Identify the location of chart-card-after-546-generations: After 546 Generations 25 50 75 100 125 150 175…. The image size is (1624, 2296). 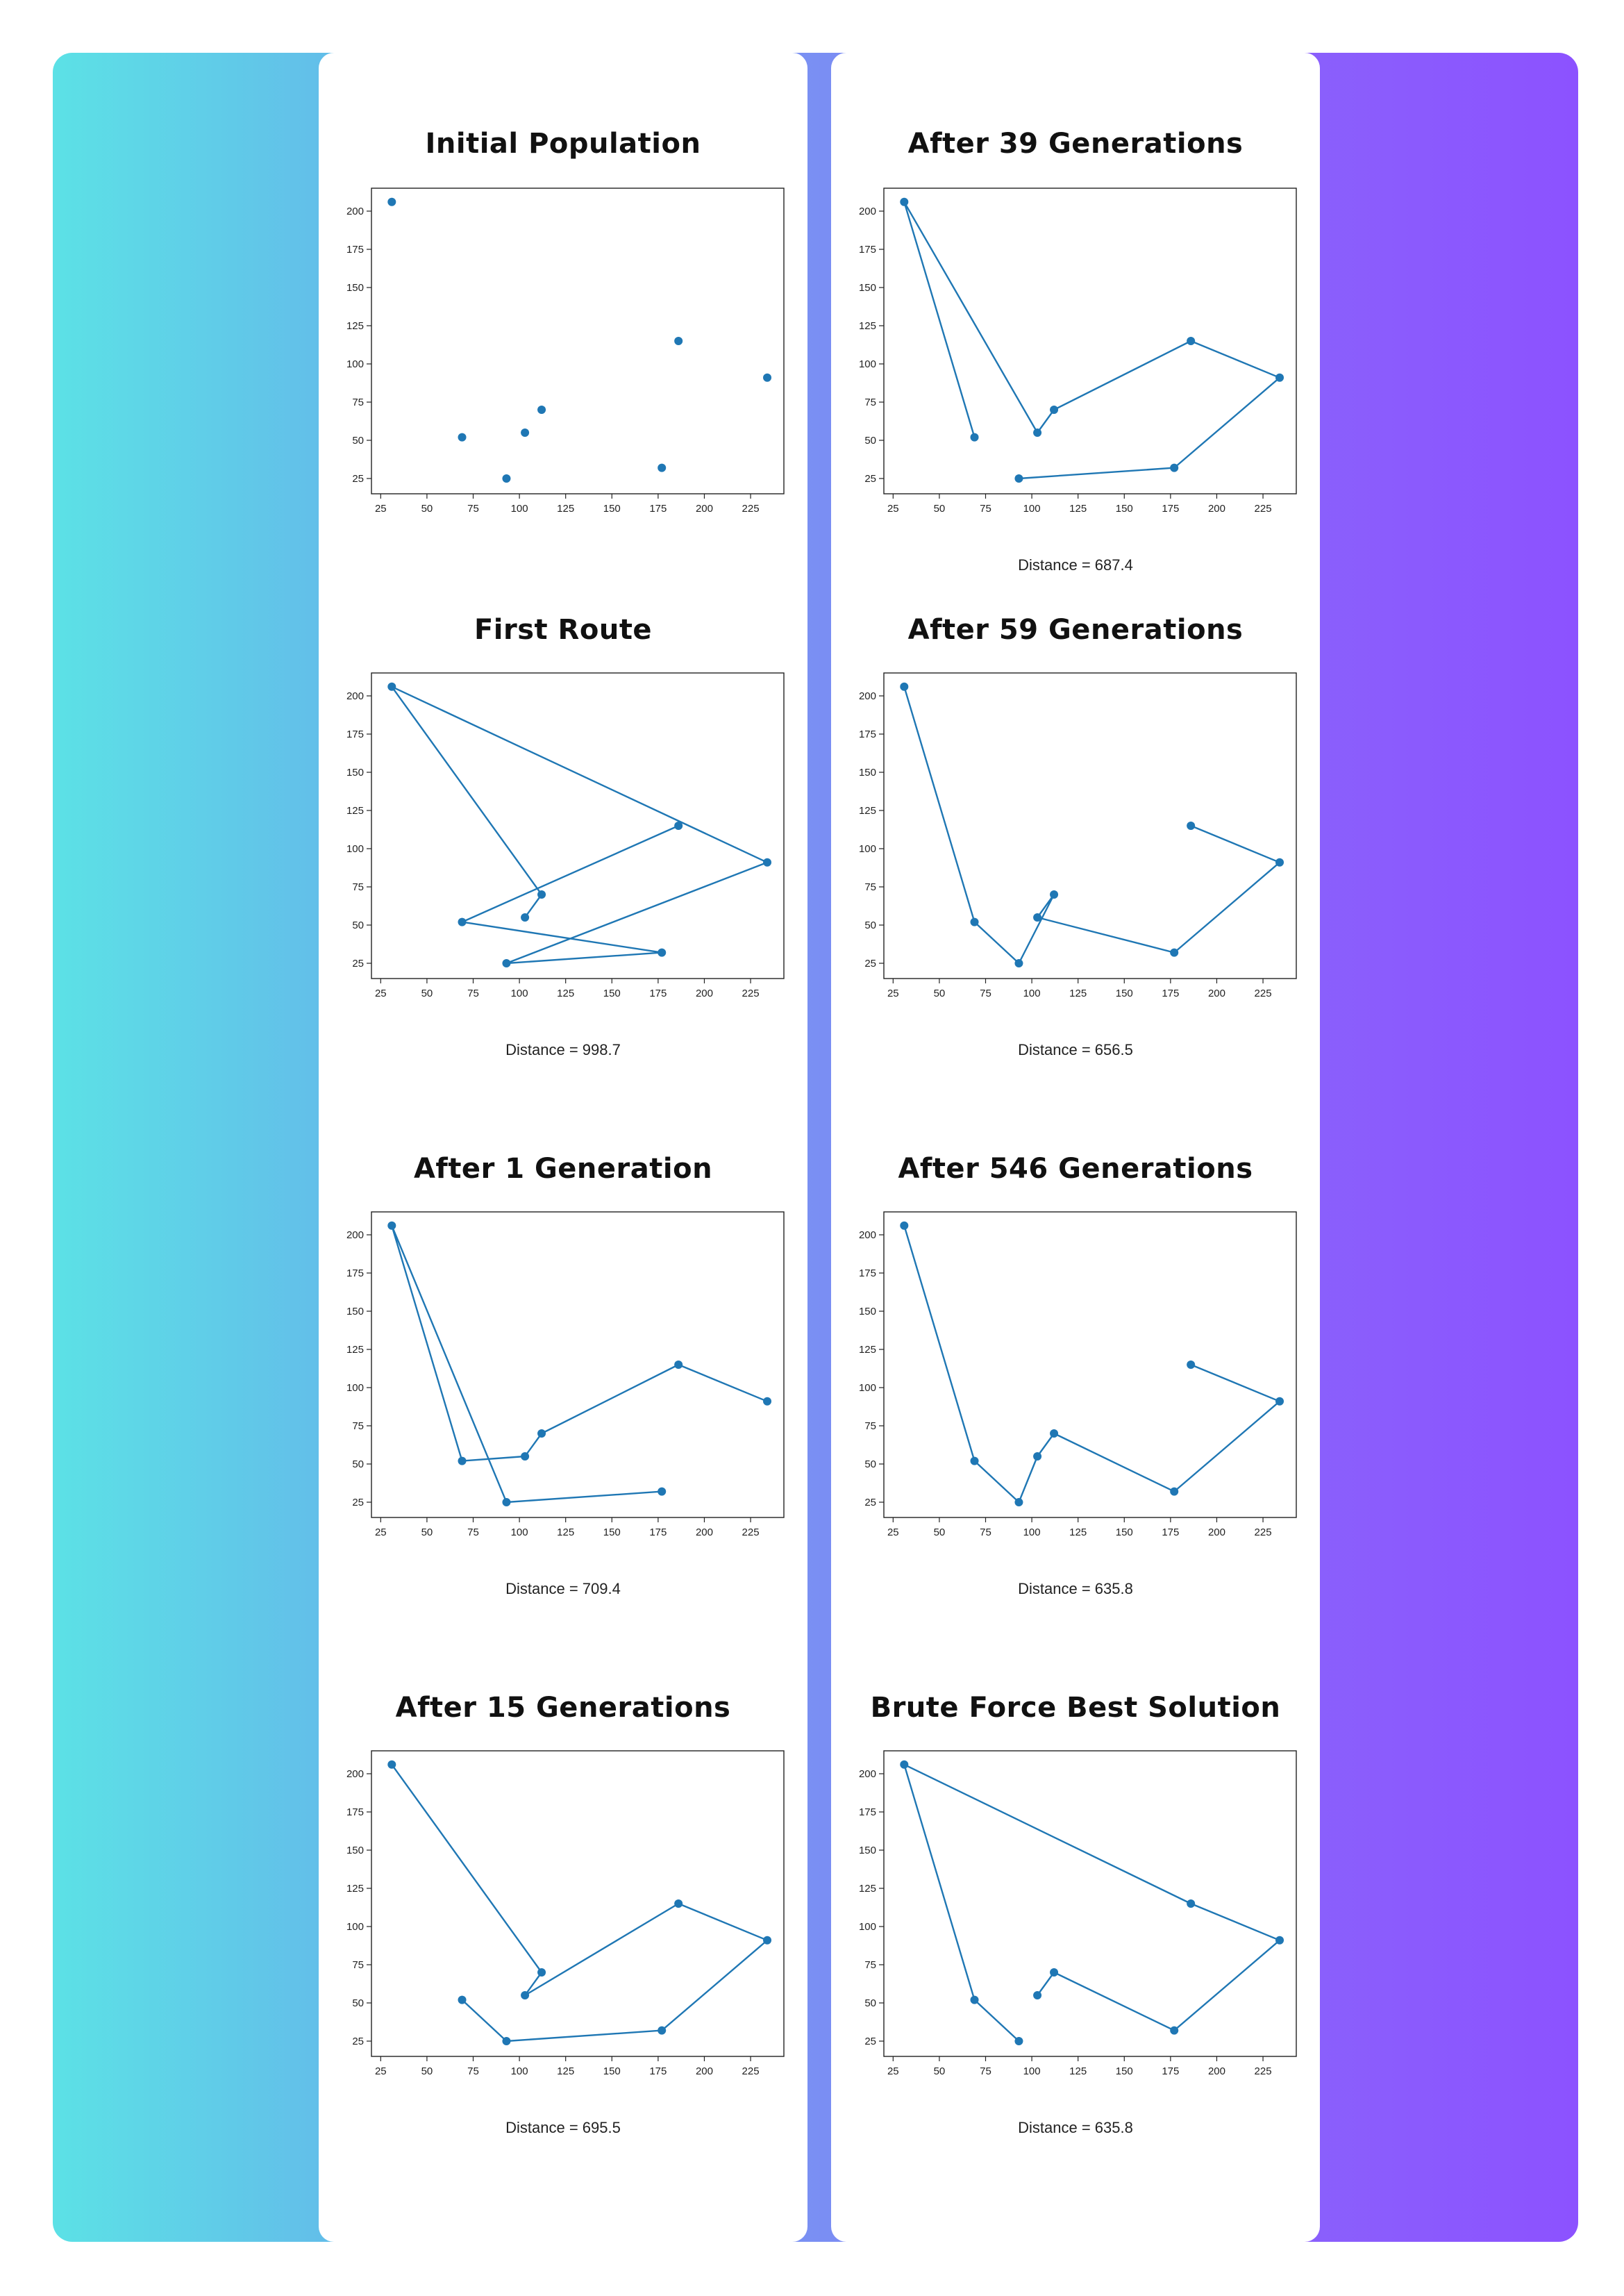
(1075, 1336).